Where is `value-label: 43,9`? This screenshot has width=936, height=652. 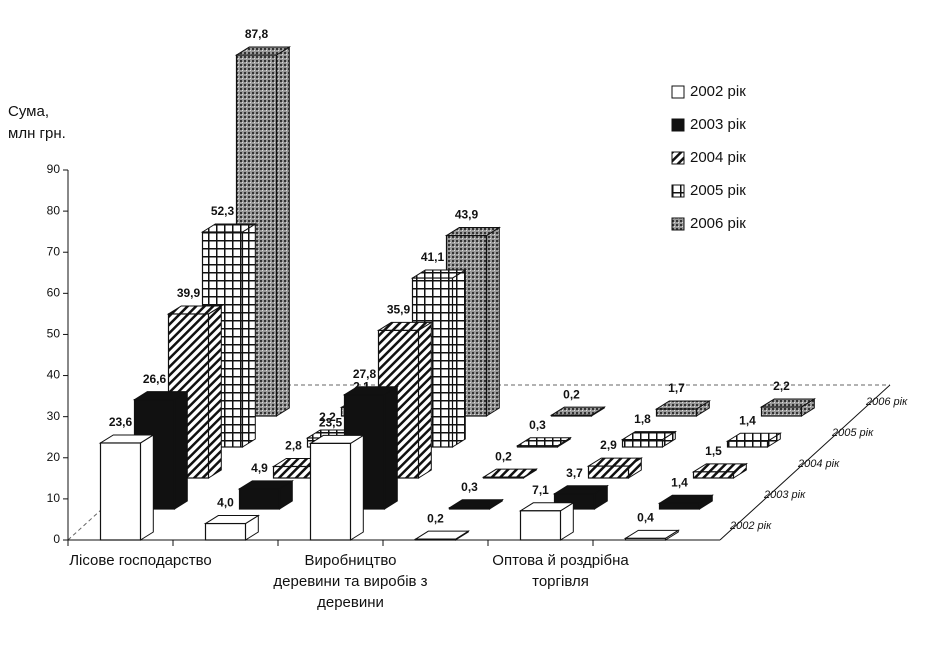
value-label: 43,9 is located at coordinates (467, 215).